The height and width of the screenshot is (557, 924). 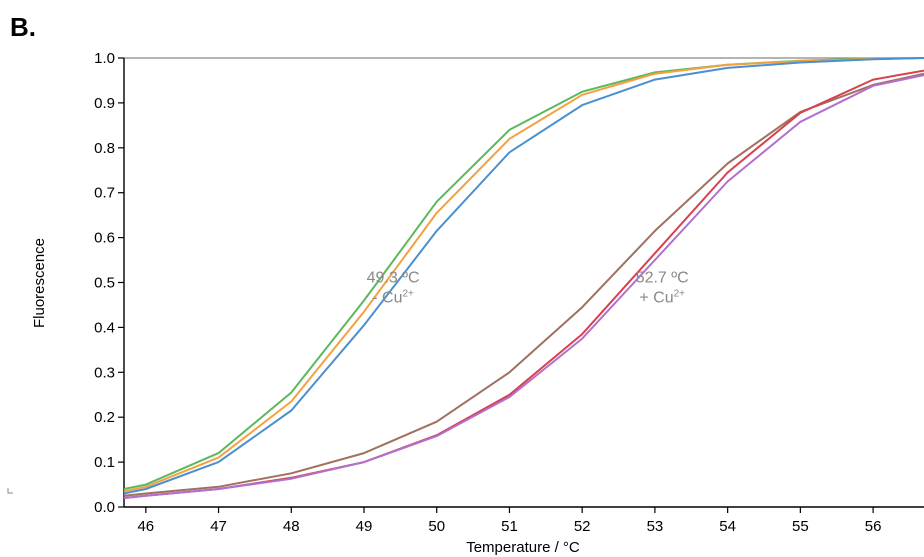 What do you see at coordinates (800, 526) in the screenshot?
I see `x-tick-label: 55` at bounding box center [800, 526].